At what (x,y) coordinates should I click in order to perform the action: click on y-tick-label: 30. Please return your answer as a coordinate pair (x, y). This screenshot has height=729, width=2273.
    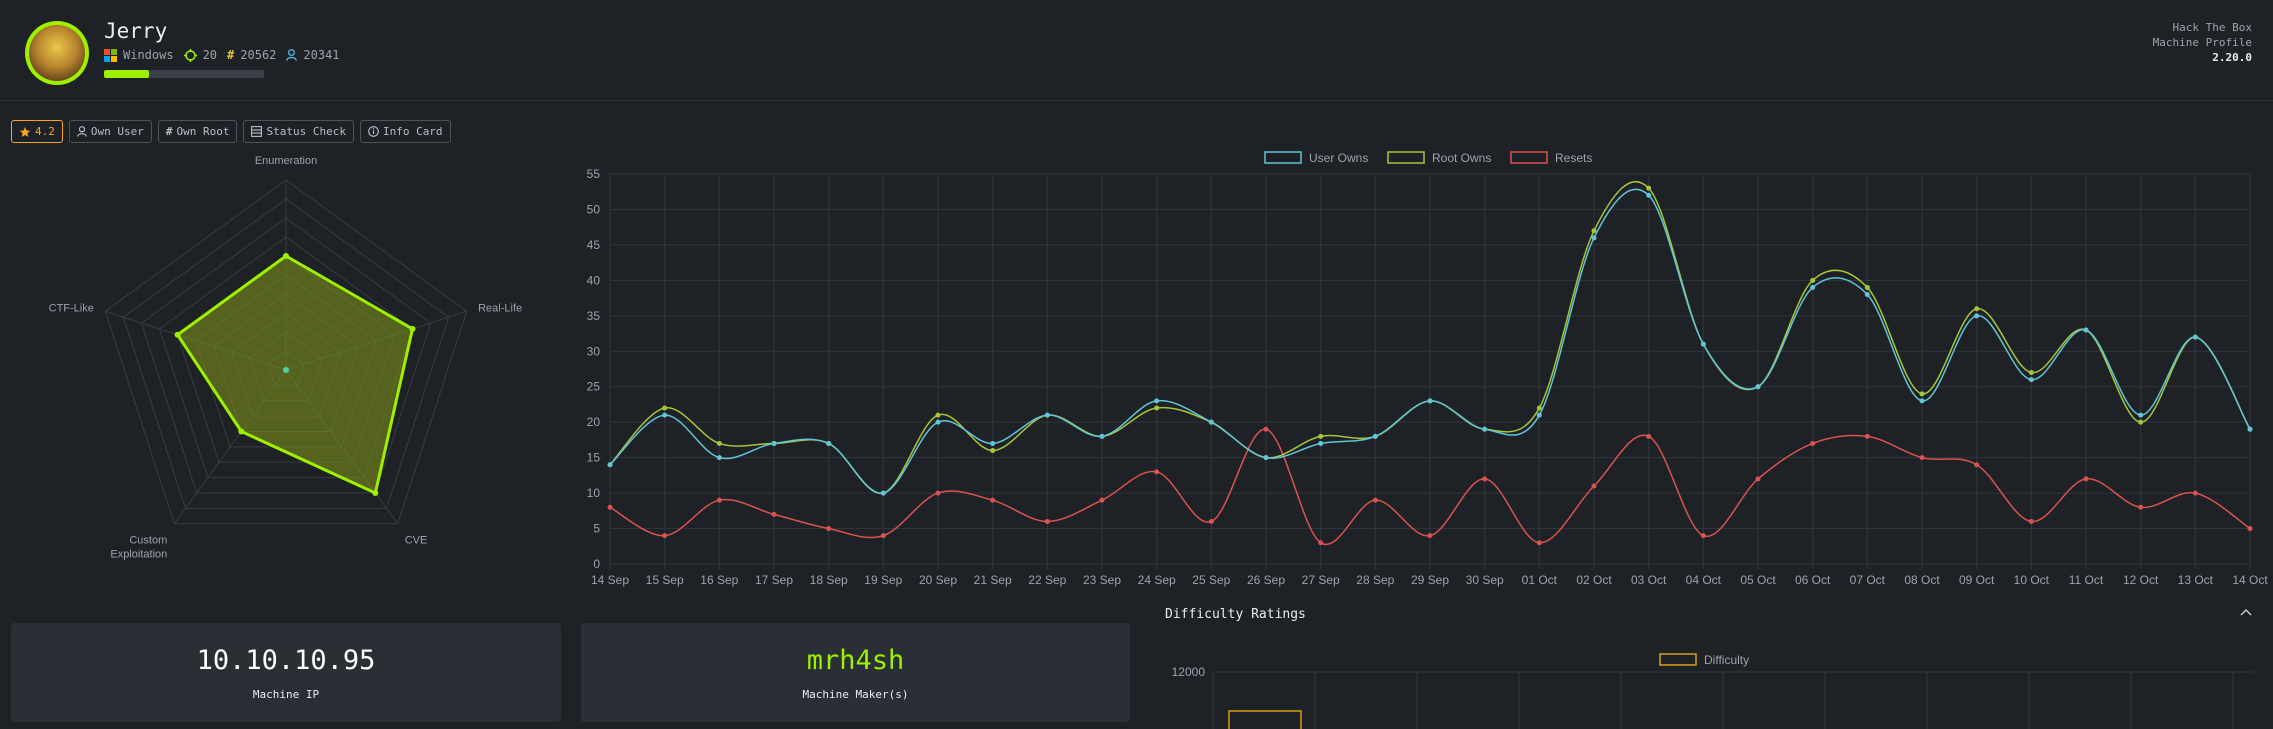
    Looking at the image, I should click on (594, 351).